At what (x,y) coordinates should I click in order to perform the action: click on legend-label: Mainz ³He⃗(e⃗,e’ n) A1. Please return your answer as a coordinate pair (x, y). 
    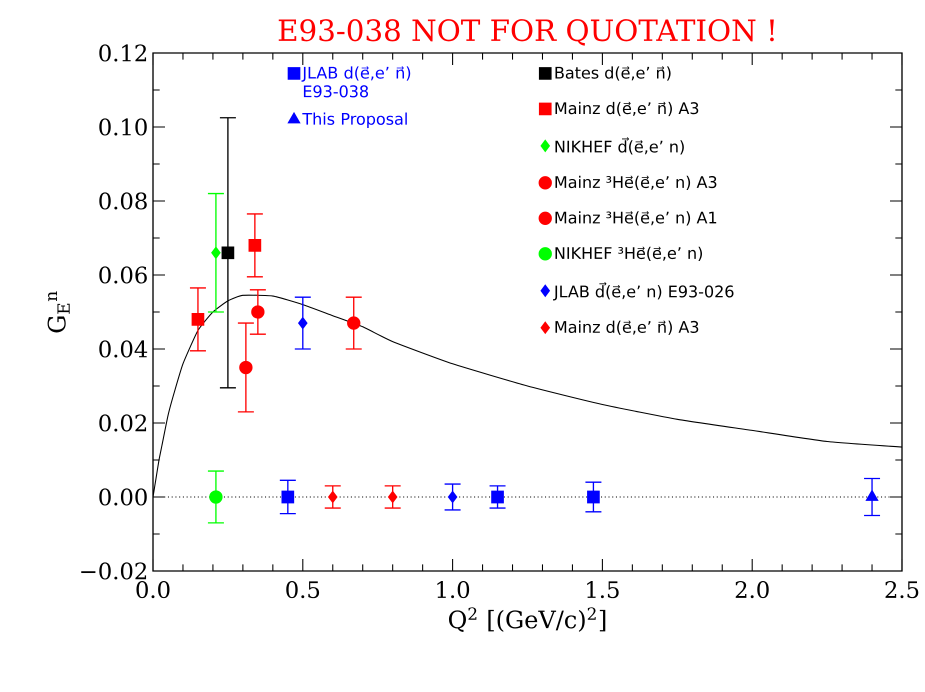
    Looking at the image, I should click on (635, 218).